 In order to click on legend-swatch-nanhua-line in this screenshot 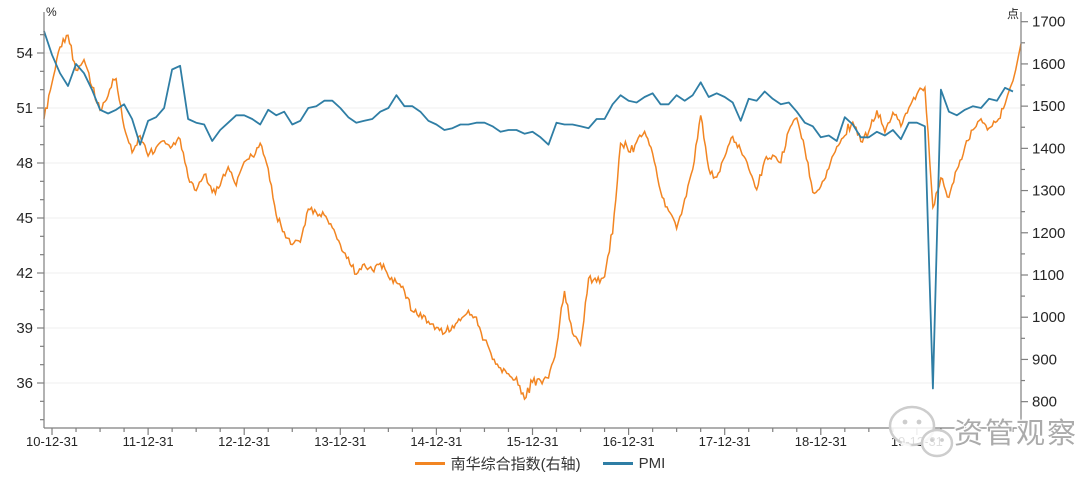, I will do `click(429, 463)`.